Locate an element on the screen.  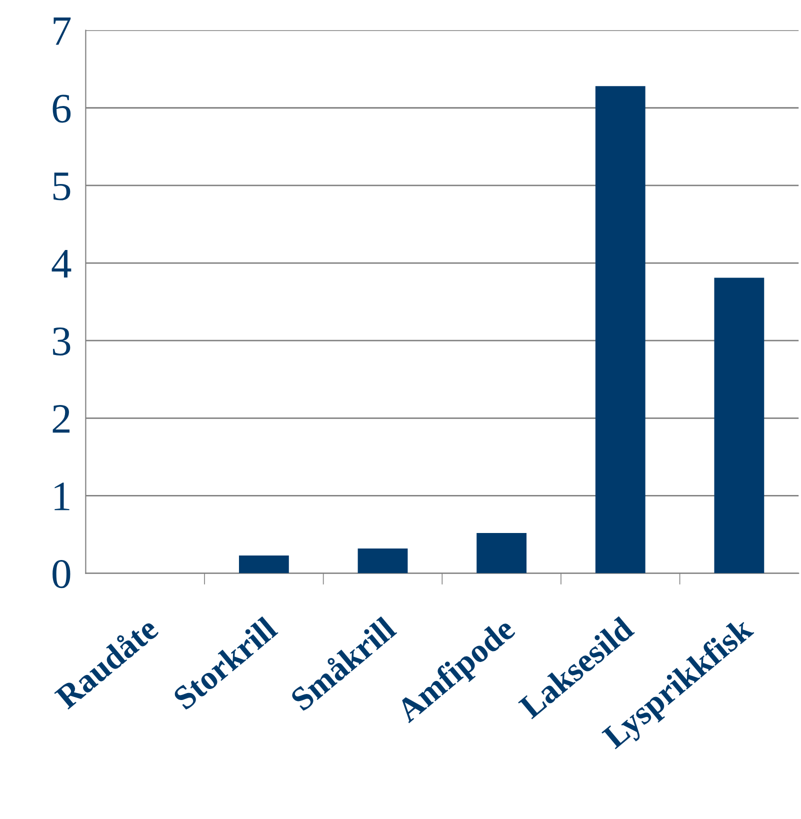
y-tick-label: 0 is located at coordinates (61, 574).